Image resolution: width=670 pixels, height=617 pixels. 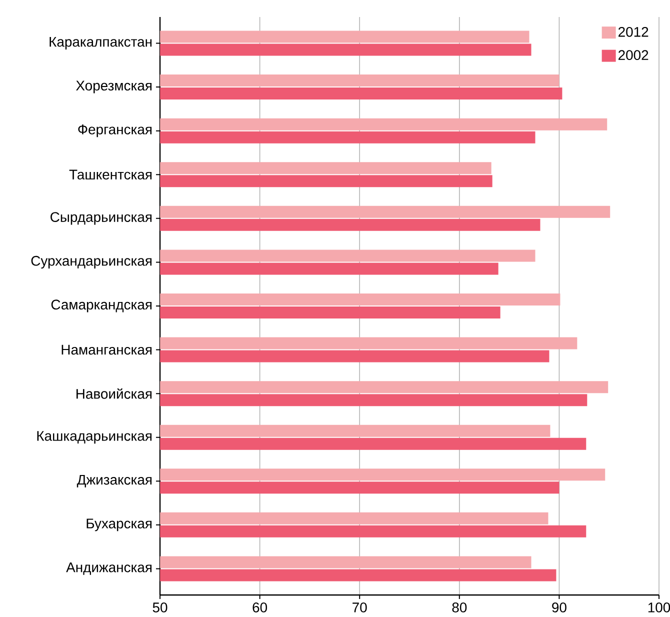 What do you see at coordinates (107, 349) in the screenshot?
I see `y-tick-label: Наманганская` at bounding box center [107, 349].